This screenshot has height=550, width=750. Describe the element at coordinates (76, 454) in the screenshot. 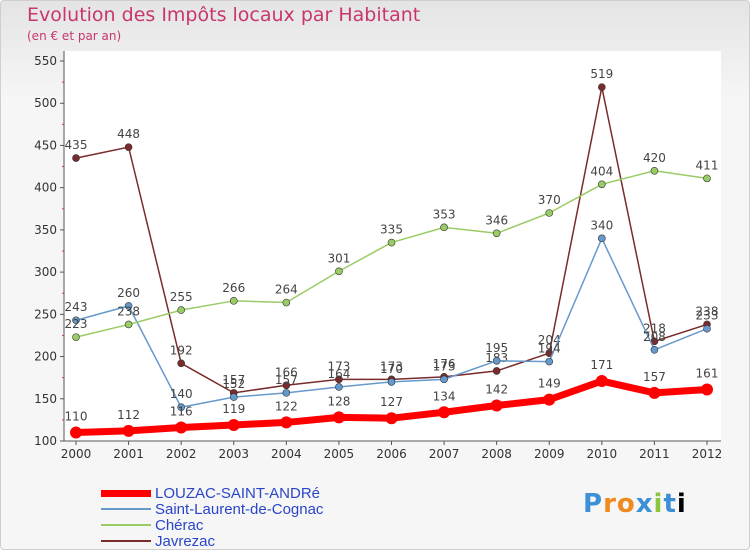

I see `x-tick-label: 2000` at that location.